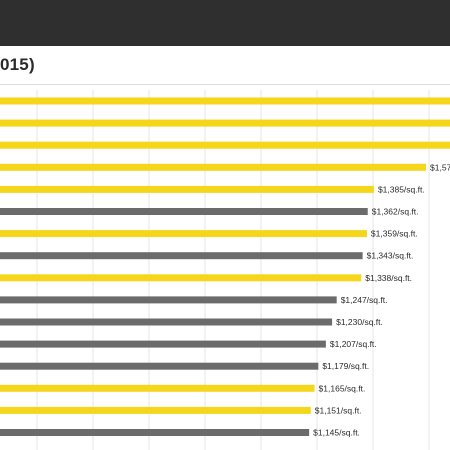 This screenshot has height=450, width=450. What do you see at coordinates (353, 344) in the screenshot?
I see `bar-label-11: $1,207/sq.ft.` at bounding box center [353, 344].